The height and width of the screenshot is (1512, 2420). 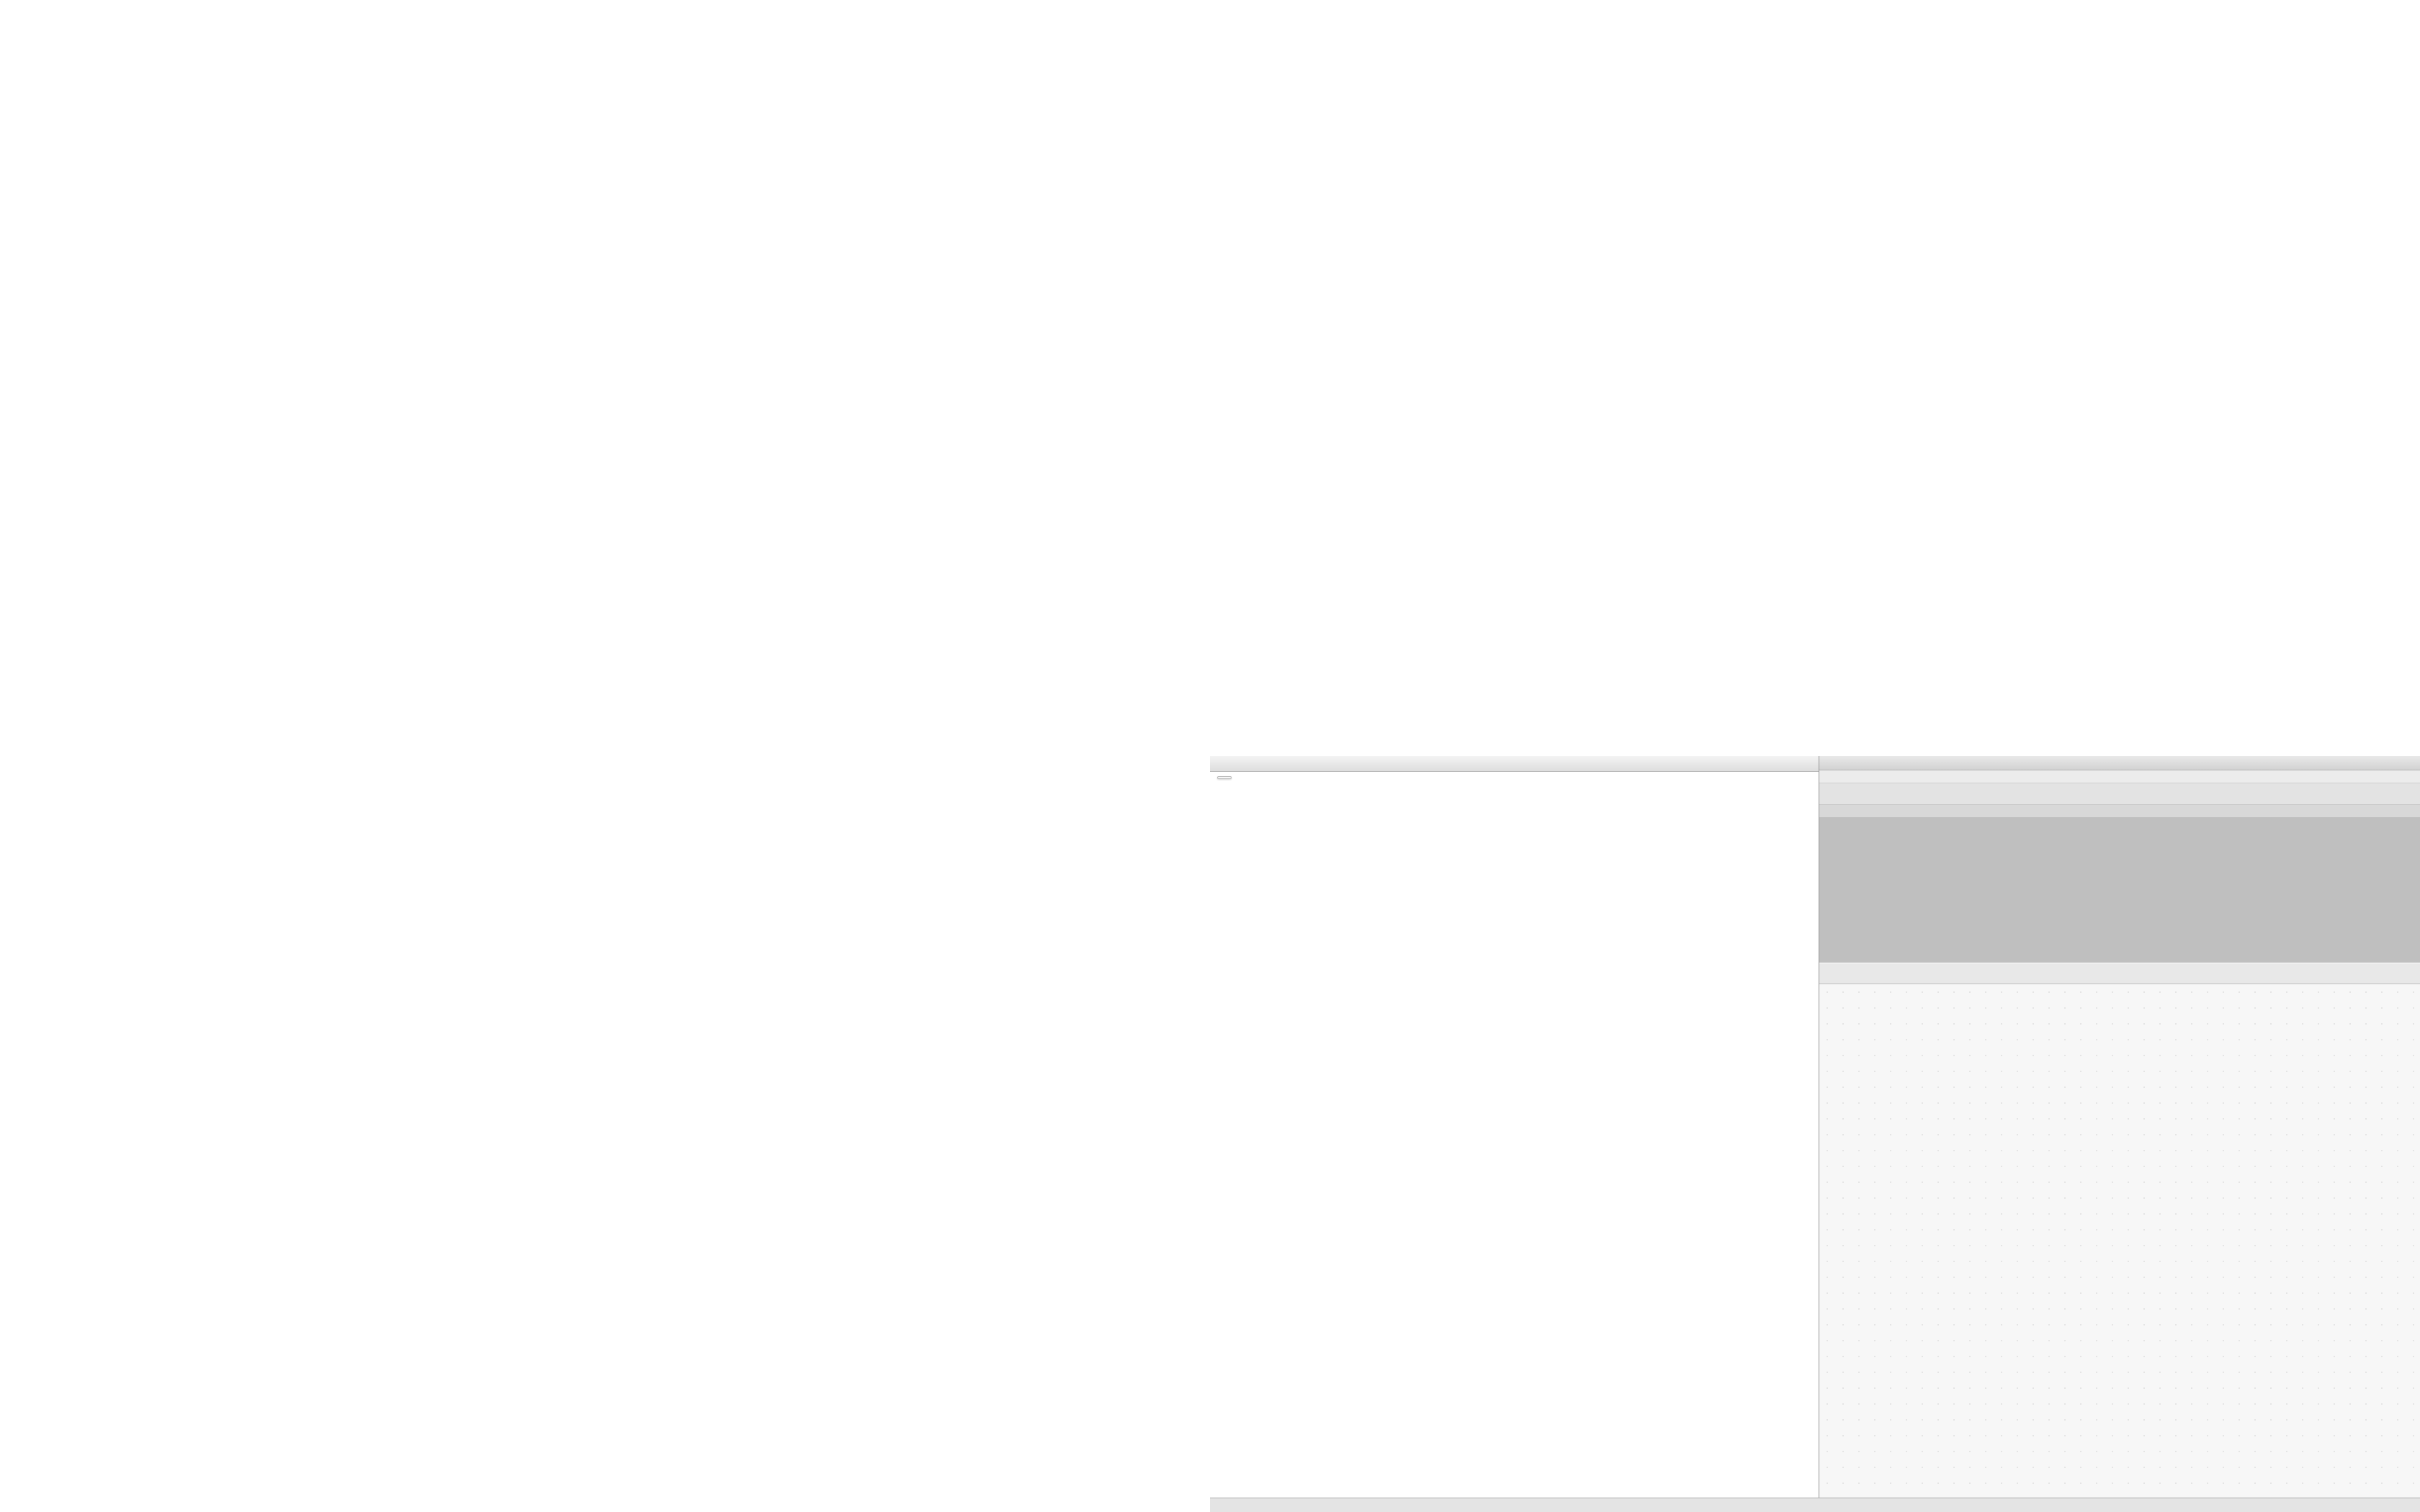 I want to click on viewport-canvas, so click(x=1515, y=1135).